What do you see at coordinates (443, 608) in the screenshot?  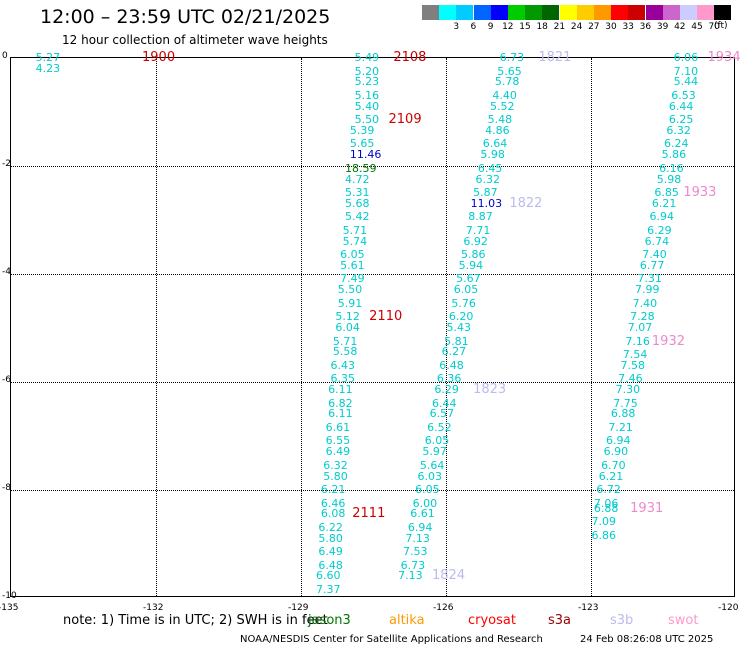 I see `longitude-tick-label: -126` at bounding box center [443, 608].